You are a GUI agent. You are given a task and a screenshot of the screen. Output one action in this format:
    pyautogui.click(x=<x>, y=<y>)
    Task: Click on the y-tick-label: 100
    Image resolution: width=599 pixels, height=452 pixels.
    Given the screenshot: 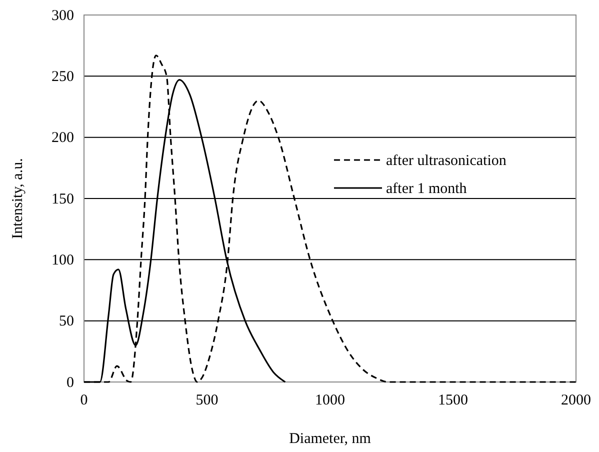 What is the action you would take?
    pyautogui.click(x=63, y=260)
    